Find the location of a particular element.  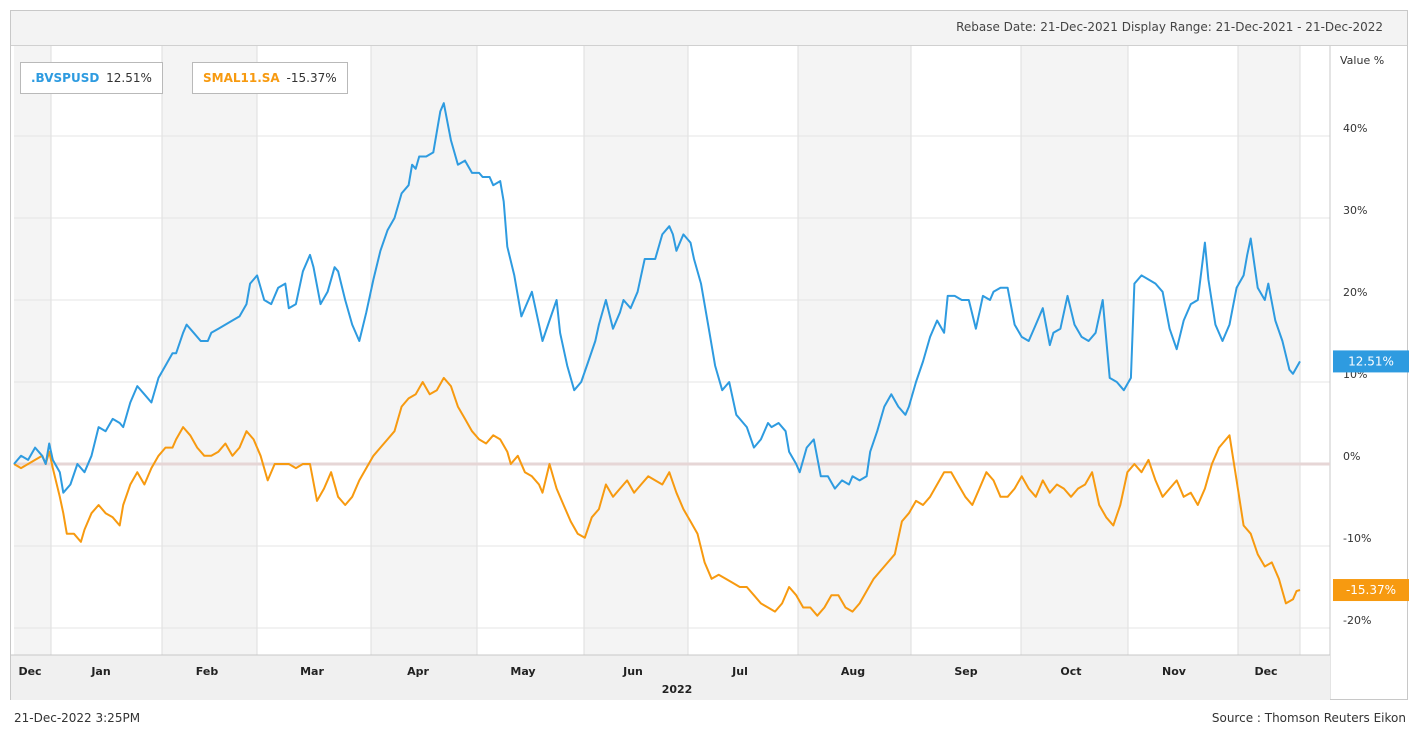

legend-series-value: -15.37% is located at coordinates (311, 78).